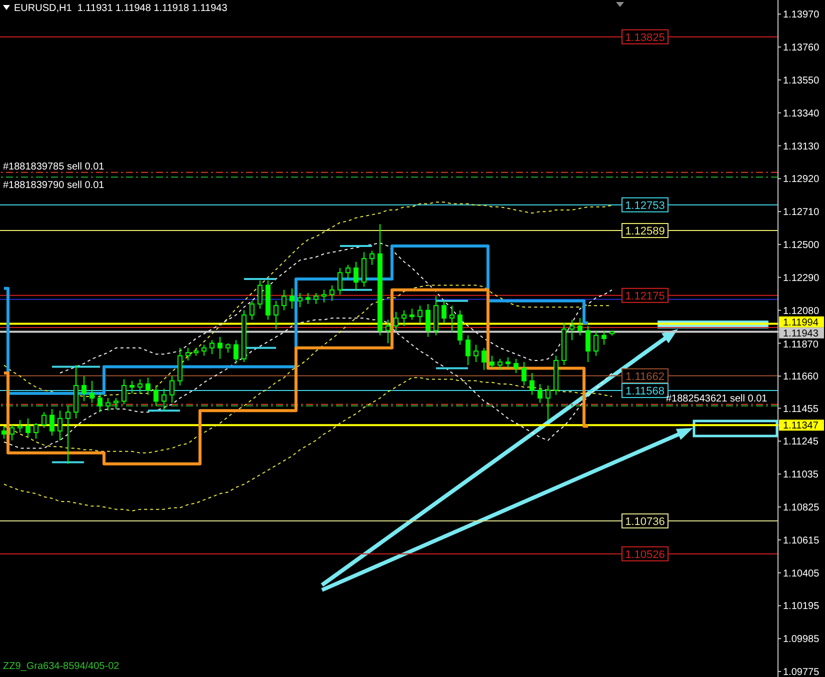  I want to click on y-tick-label: 1.13130, so click(801, 146).